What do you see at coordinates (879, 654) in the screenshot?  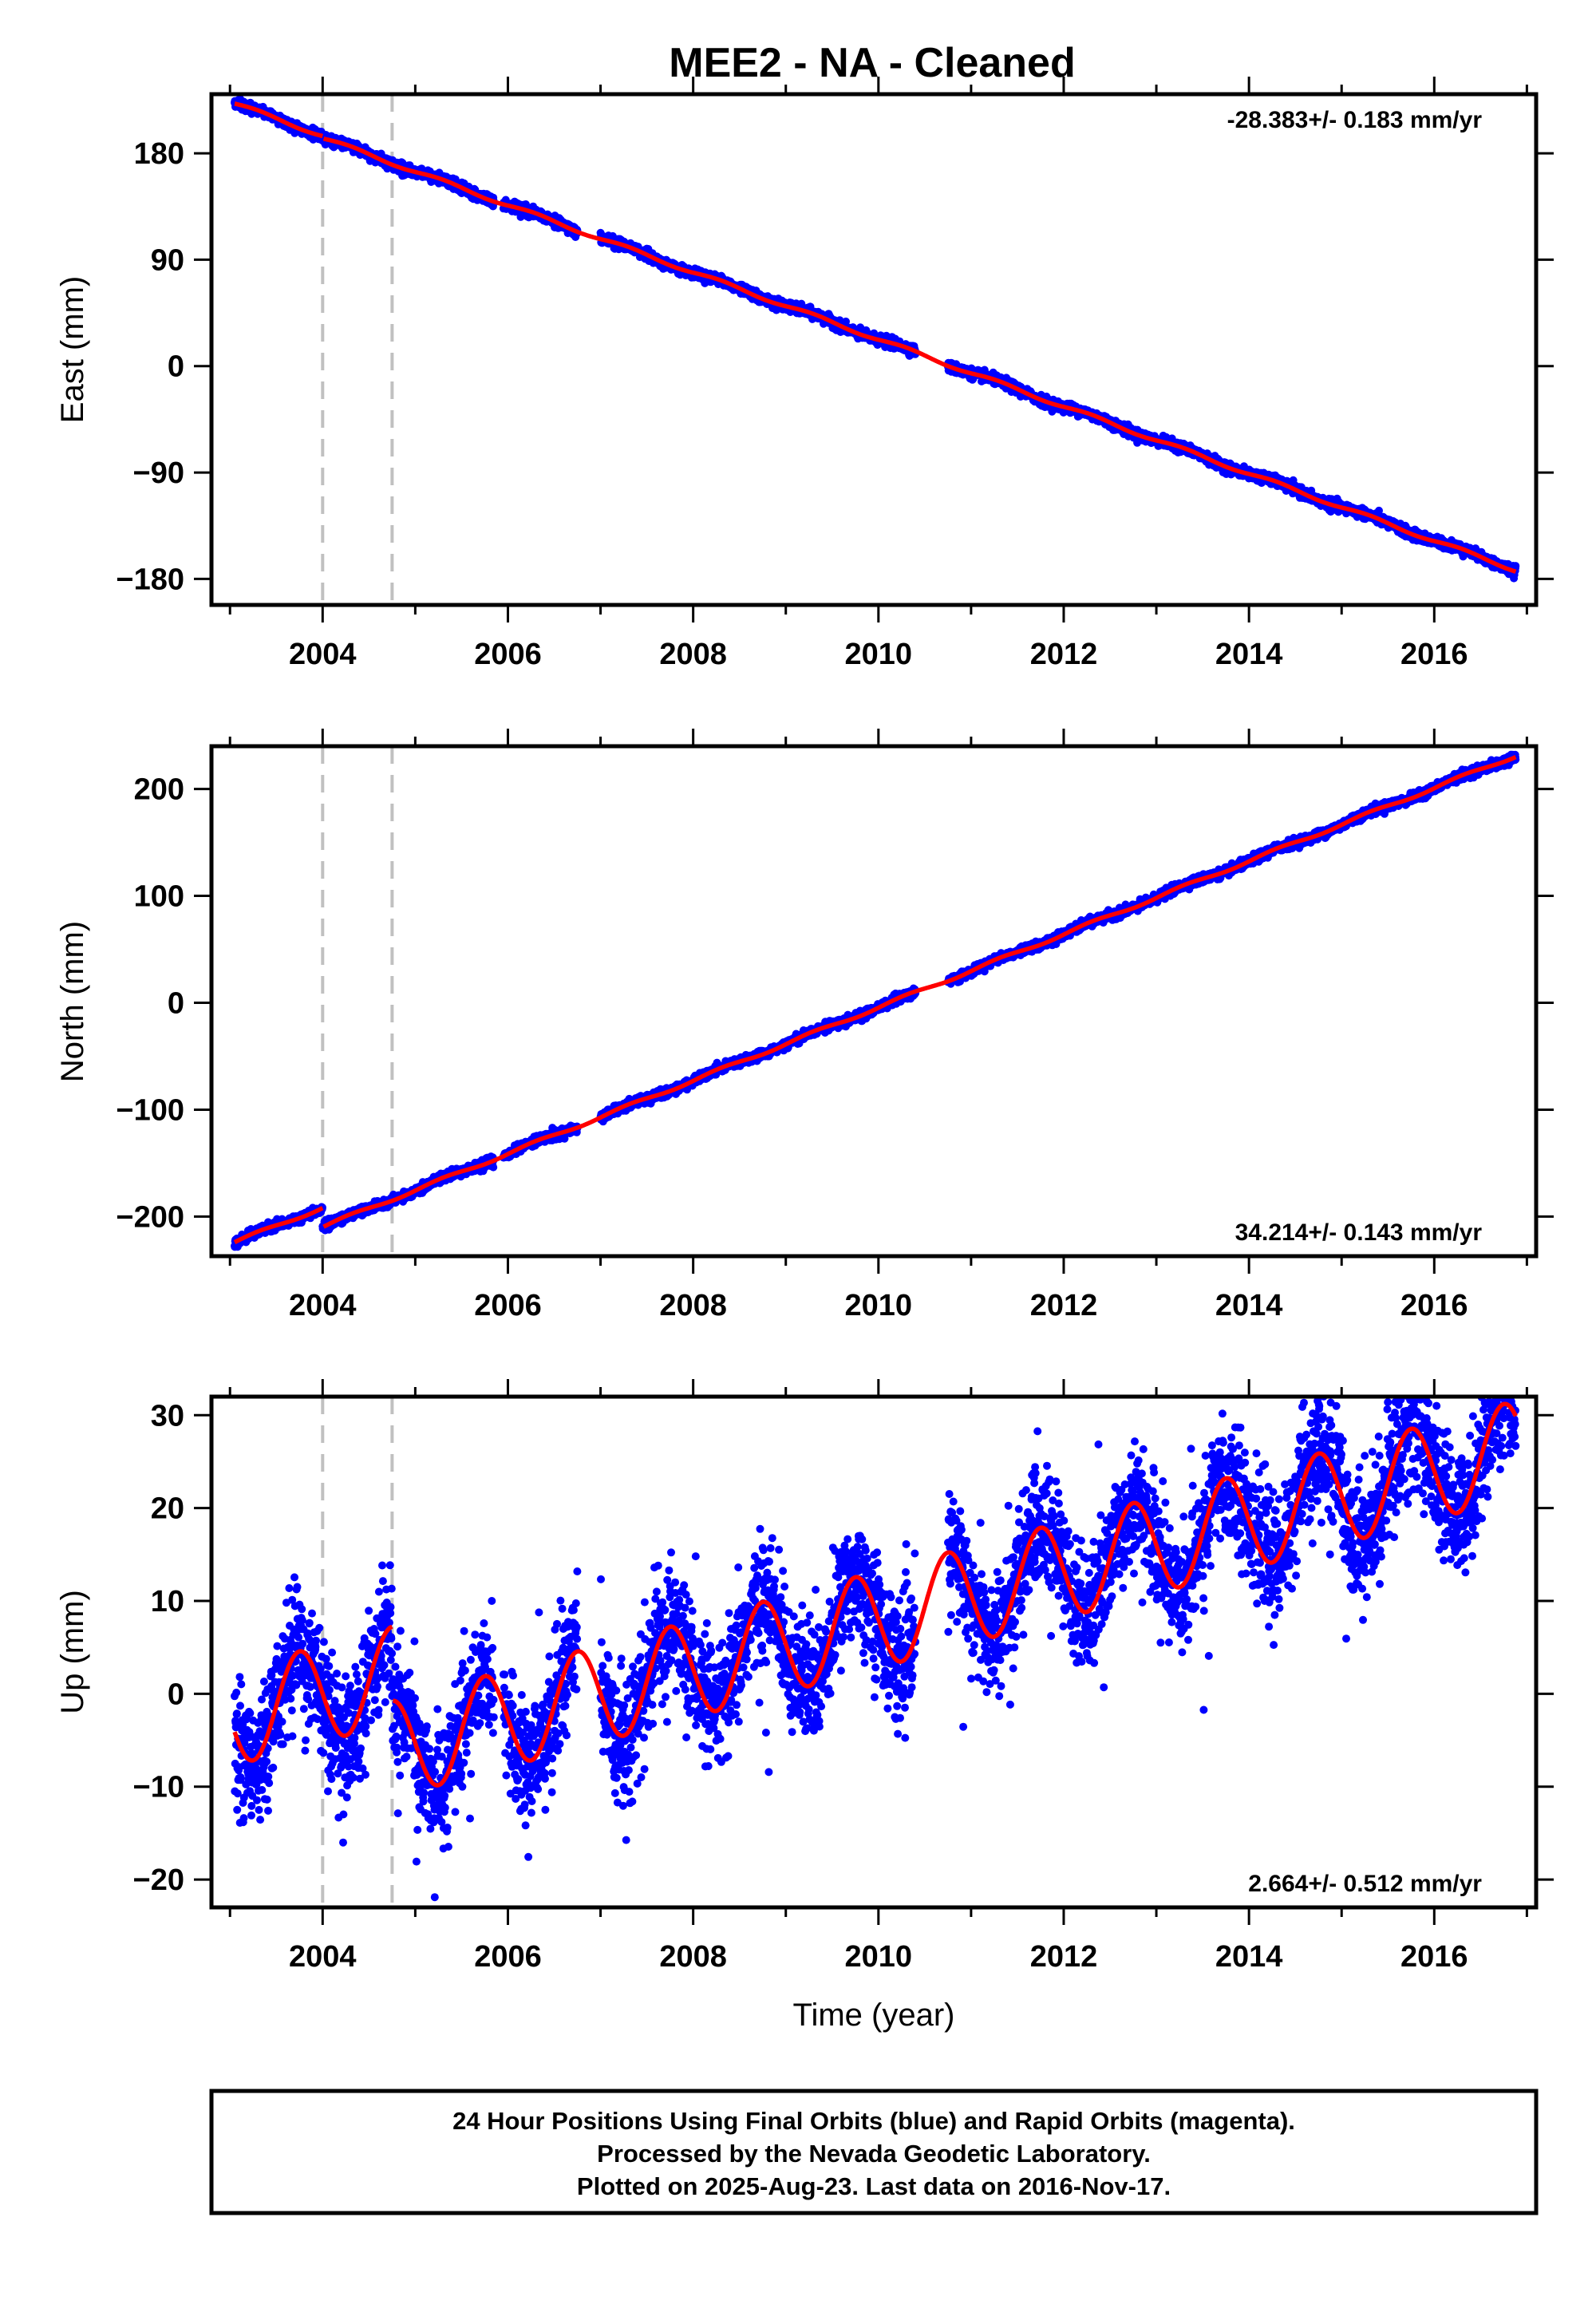 I see `x-tick-label: 2010` at bounding box center [879, 654].